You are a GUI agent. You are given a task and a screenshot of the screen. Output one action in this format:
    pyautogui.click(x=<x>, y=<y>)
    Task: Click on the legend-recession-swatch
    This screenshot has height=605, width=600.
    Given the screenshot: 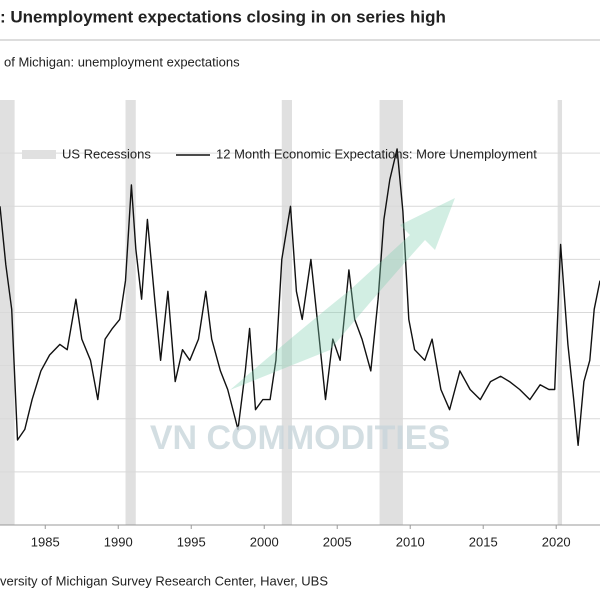 What is the action you would take?
    pyautogui.click(x=39, y=154)
    